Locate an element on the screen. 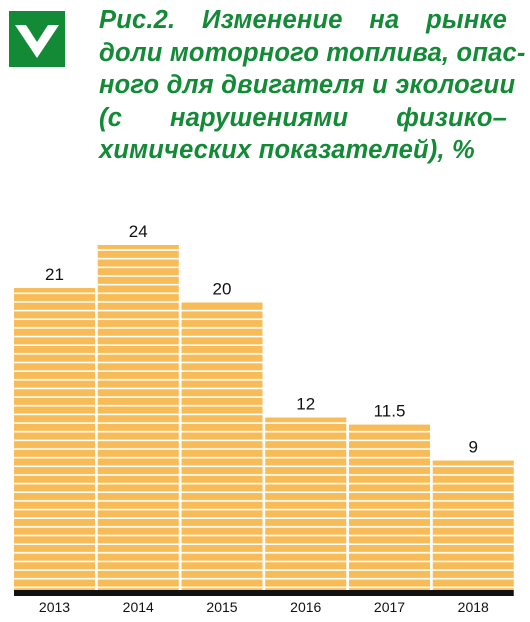 This screenshot has height=622, width=530. x-tick-label: 2014 is located at coordinates (138, 607).